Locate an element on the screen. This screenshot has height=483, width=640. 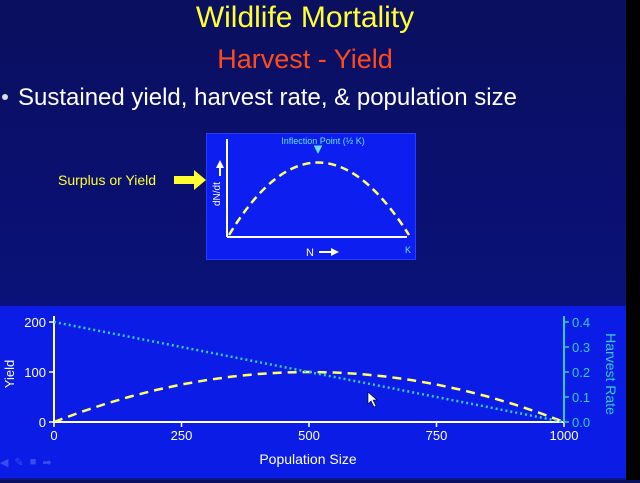
inset-k-label: K is located at coordinates (408, 250).